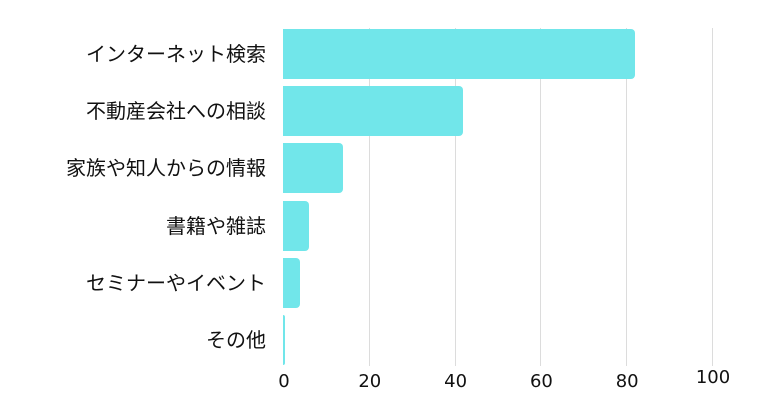 The width and height of the screenshot is (780, 410). What do you see at coordinates (713, 377) in the screenshot?
I see `x-tick-label: 100` at bounding box center [713, 377].